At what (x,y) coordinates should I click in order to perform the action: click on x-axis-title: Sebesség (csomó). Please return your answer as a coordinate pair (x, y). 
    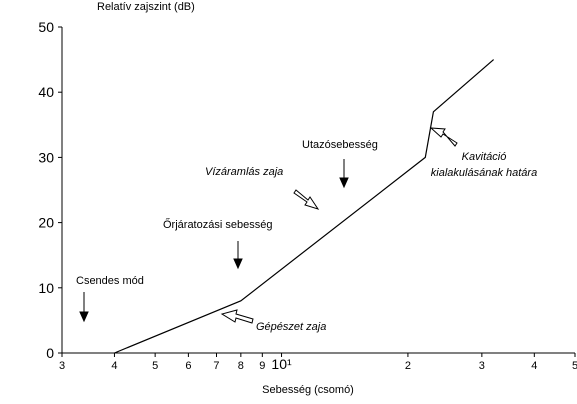
    Looking at the image, I should click on (308, 390).